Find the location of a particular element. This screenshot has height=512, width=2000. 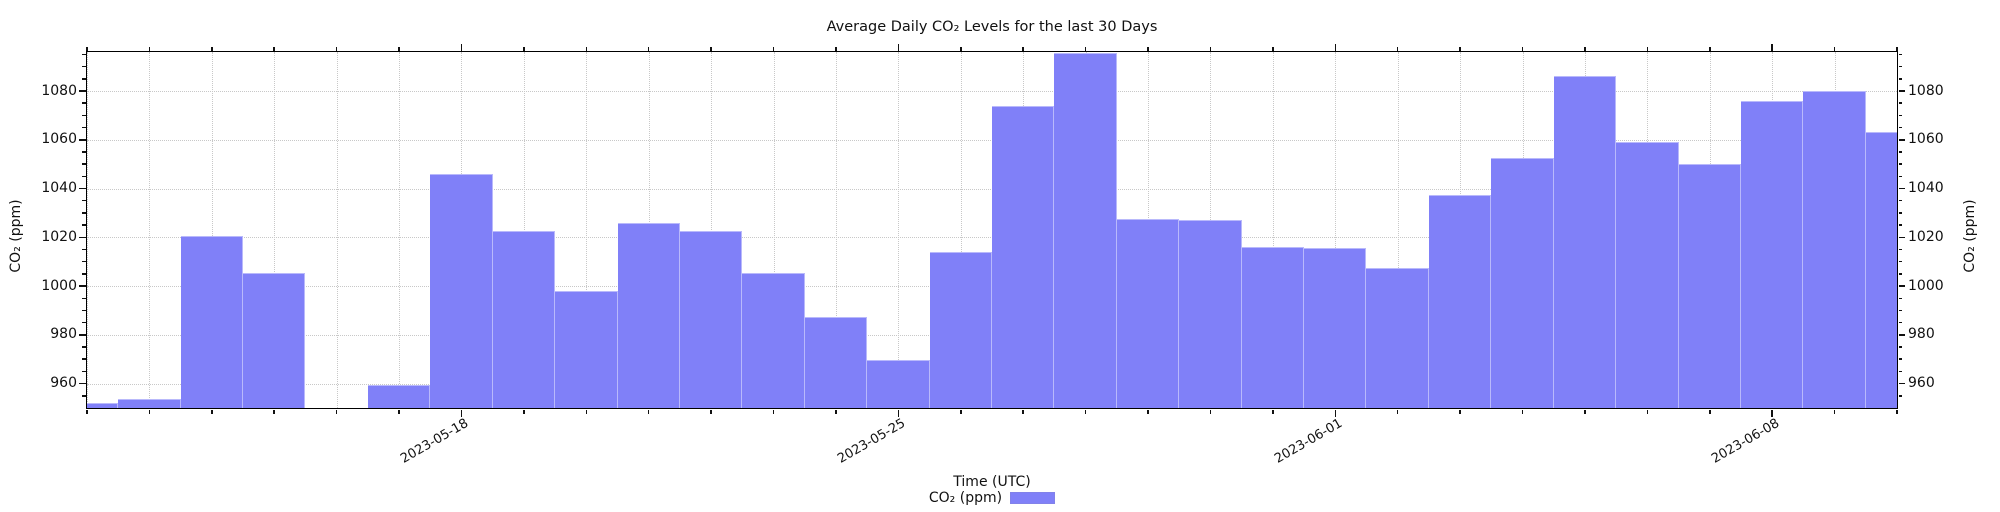

x-axis-label: Time (UTC) is located at coordinates (992, 482).